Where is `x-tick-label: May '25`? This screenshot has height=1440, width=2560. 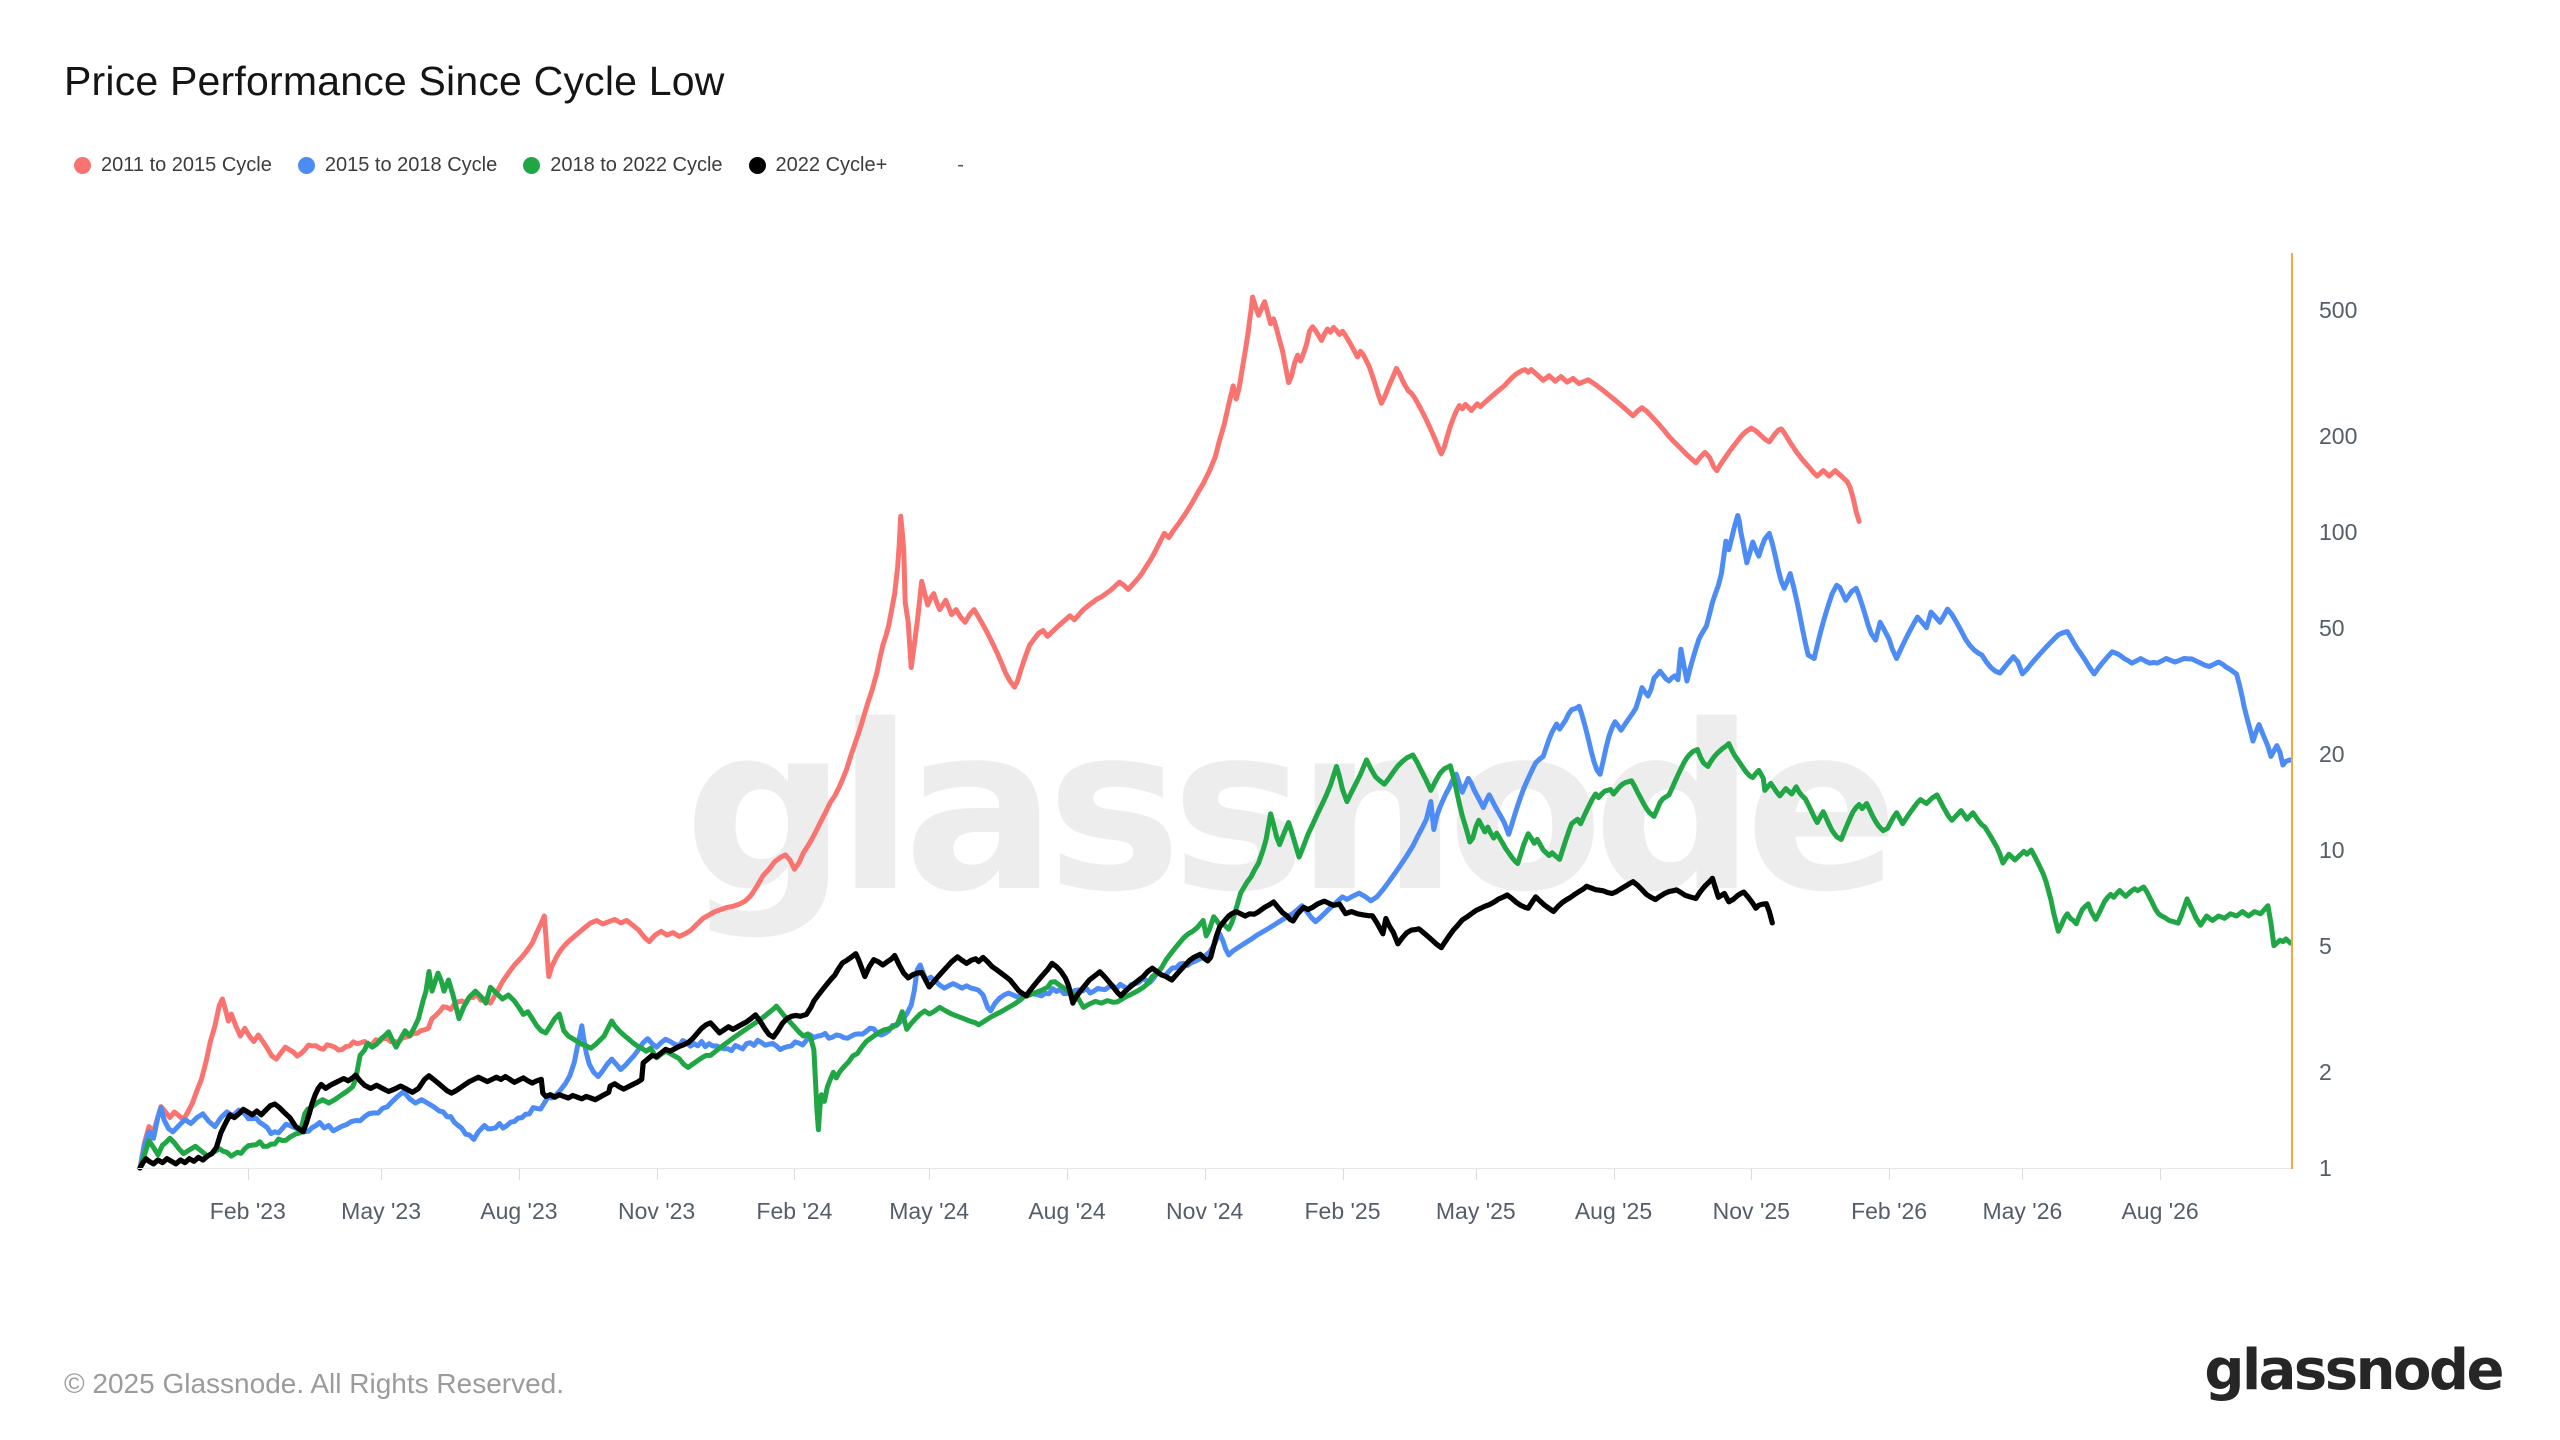
x-tick-label: May '25 is located at coordinates (1475, 1211).